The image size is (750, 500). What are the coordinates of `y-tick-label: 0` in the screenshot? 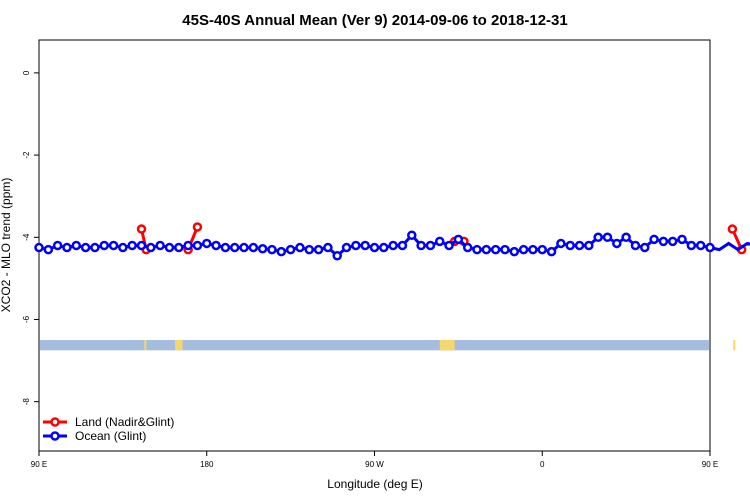 It's located at (26, 72).